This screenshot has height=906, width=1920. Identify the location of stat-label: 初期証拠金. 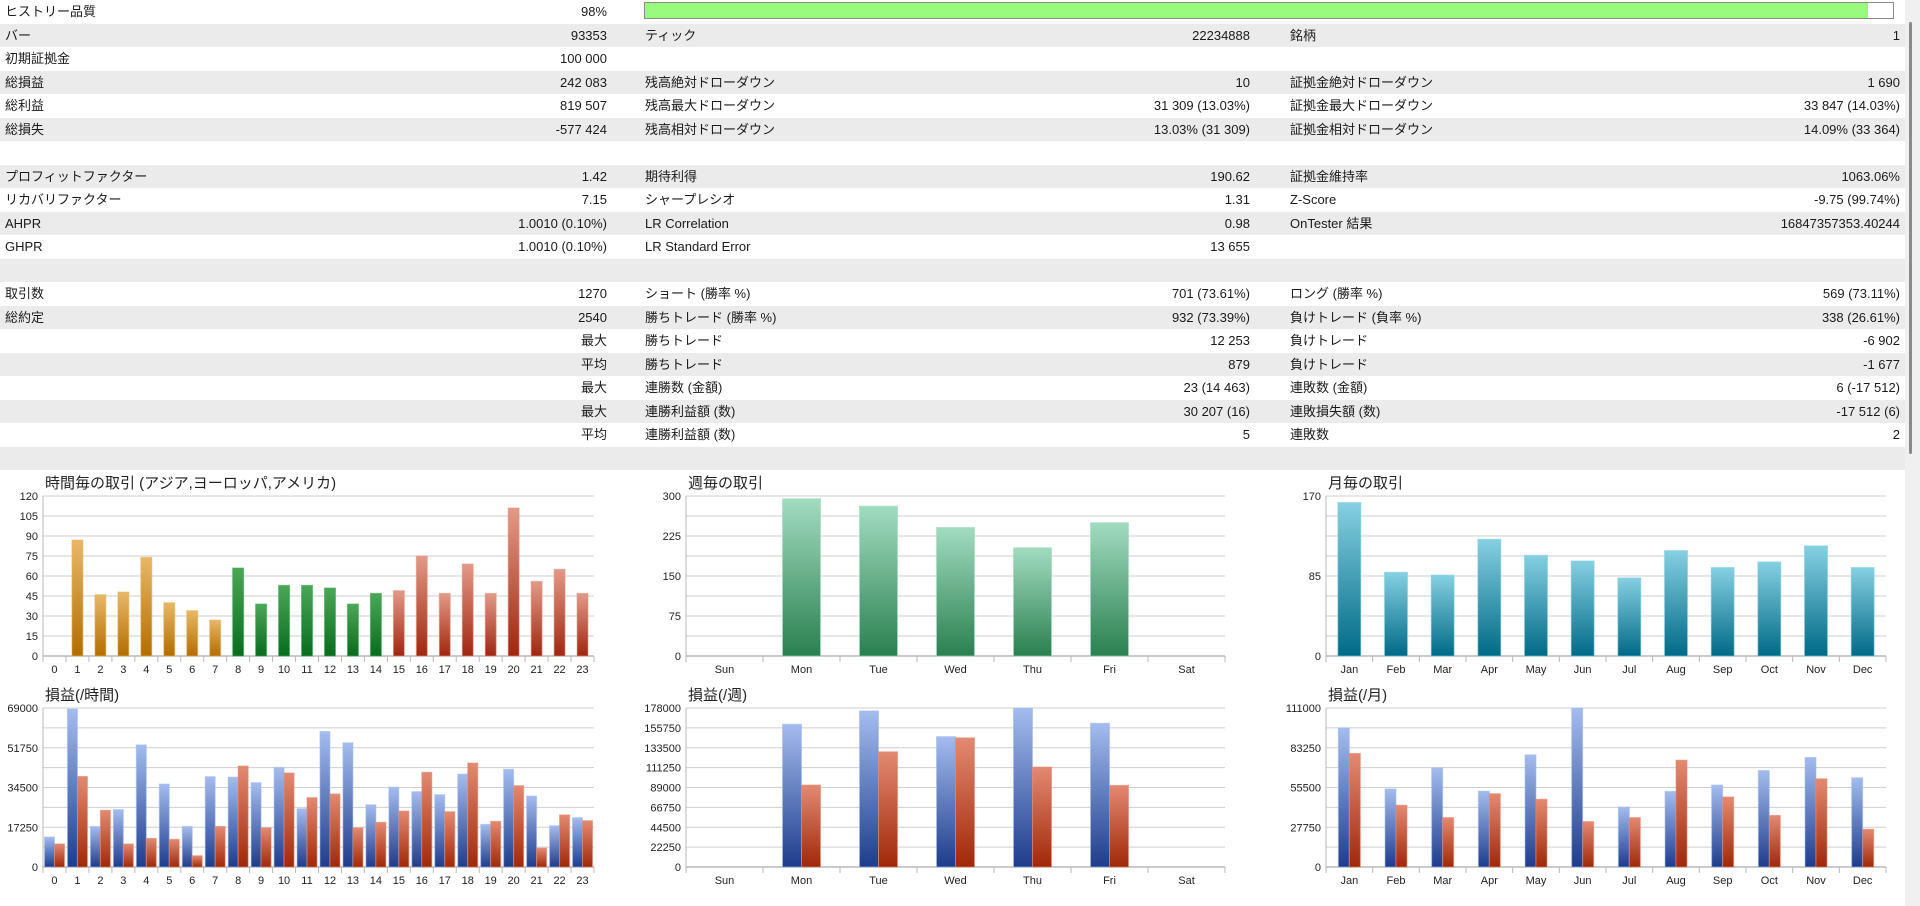
(38, 58).